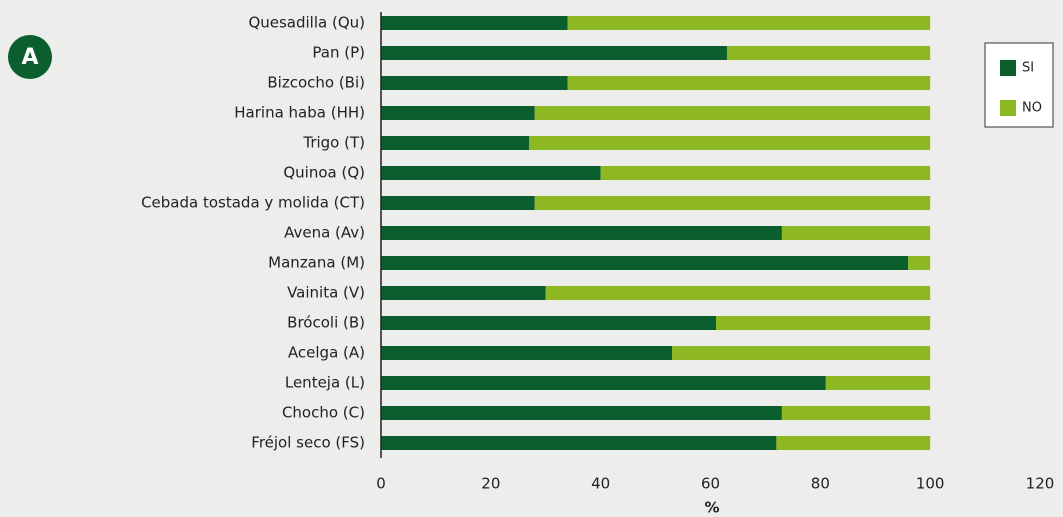 Image resolution: width=1063 pixels, height=517 pixels. What do you see at coordinates (930, 484) in the screenshot?
I see `x-tick-label: 100` at bounding box center [930, 484].